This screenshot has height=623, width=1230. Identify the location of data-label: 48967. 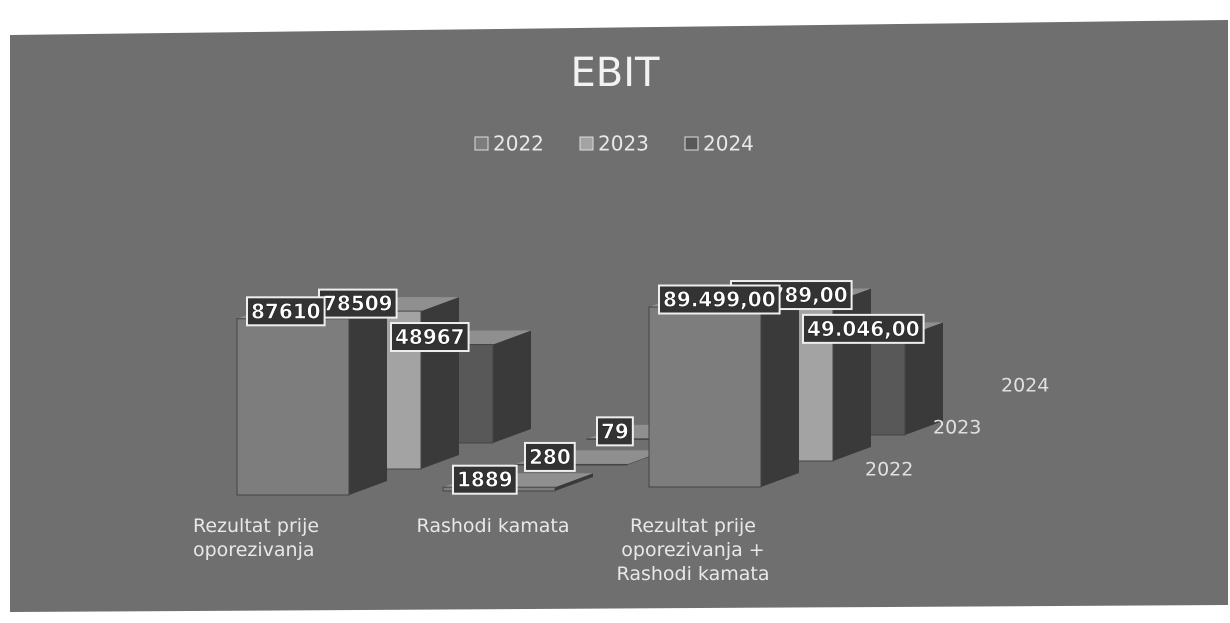
(430, 337).